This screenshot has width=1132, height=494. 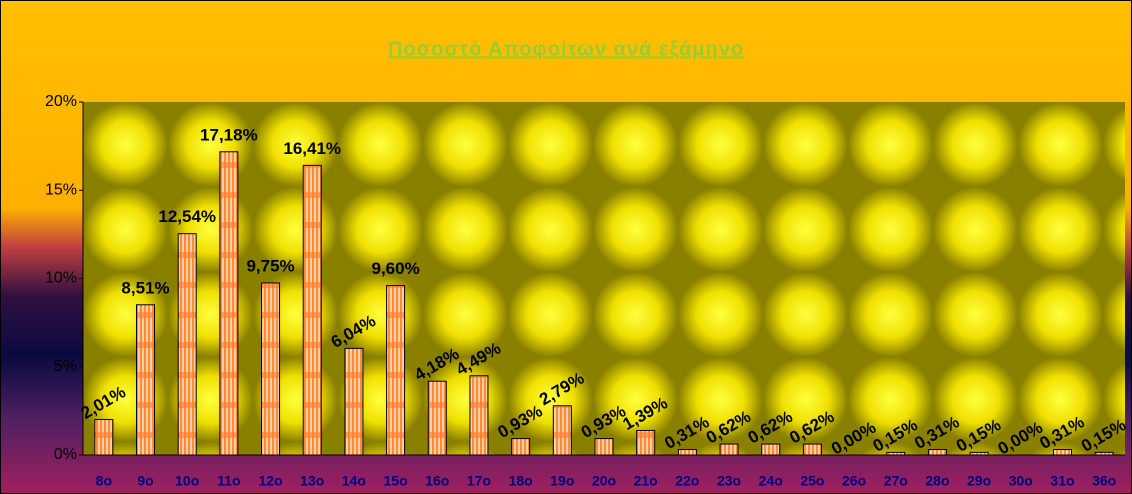 I want to click on x-tick-label: 8ο, so click(x=104, y=481).